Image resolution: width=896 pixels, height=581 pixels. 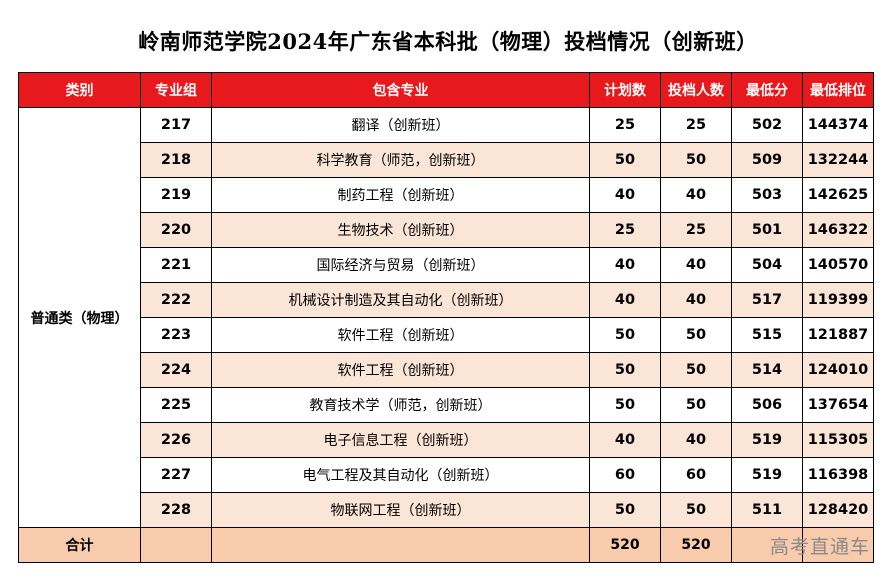 What do you see at coordinates (696, 90) in the screenshot?
I see `header-admitted: 投档人数` at bounding box center [696, 90].